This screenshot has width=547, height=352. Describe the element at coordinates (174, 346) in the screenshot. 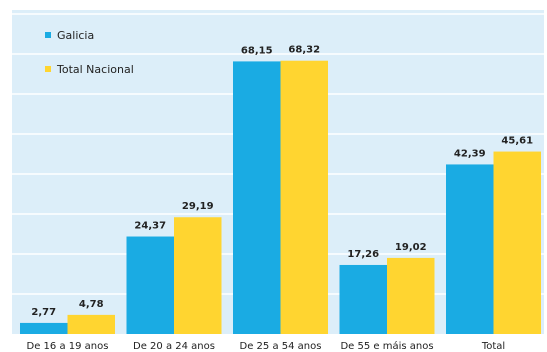

I see `x-tick-label: De 20 a 24 anos` at that location.